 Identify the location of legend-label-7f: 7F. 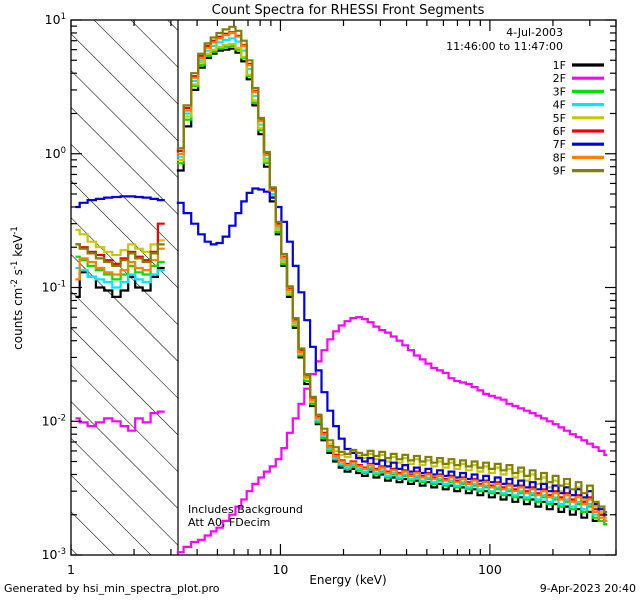
(559, 144).